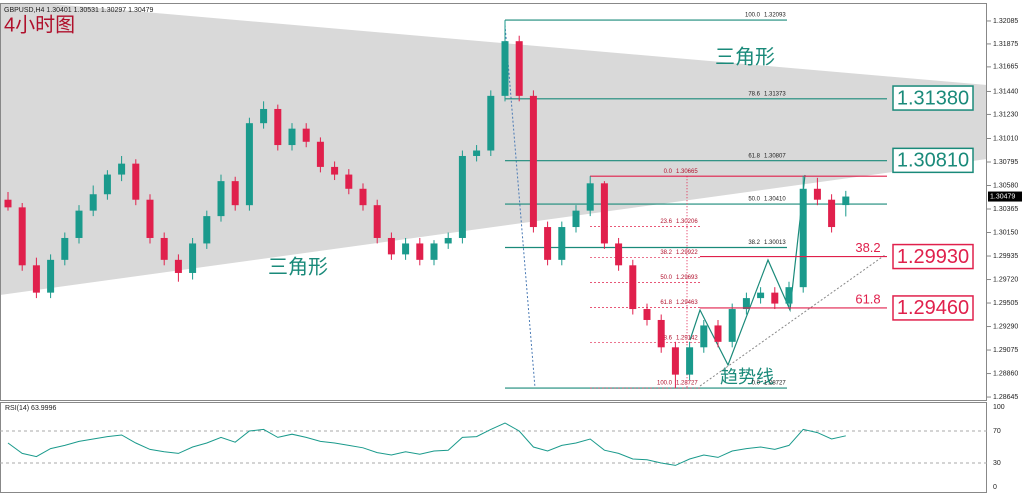  I want to click on level-tag: 38.2, so click(867, 247).